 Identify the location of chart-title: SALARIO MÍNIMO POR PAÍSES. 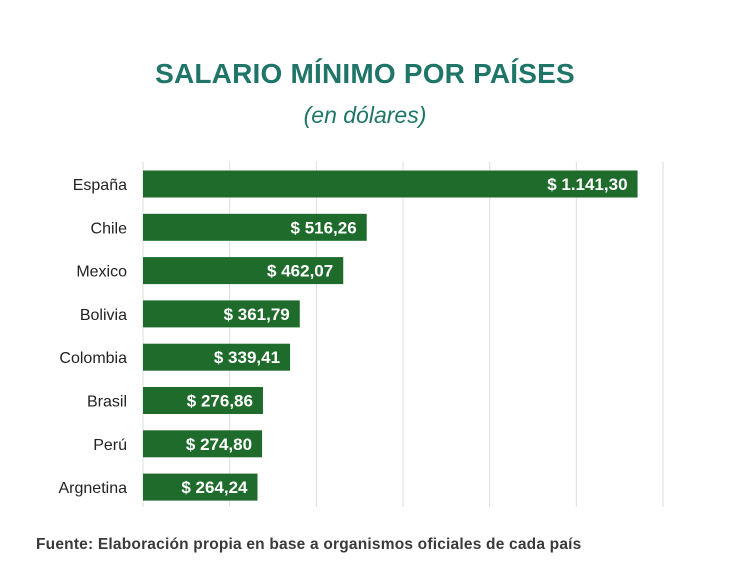
(365, 73).